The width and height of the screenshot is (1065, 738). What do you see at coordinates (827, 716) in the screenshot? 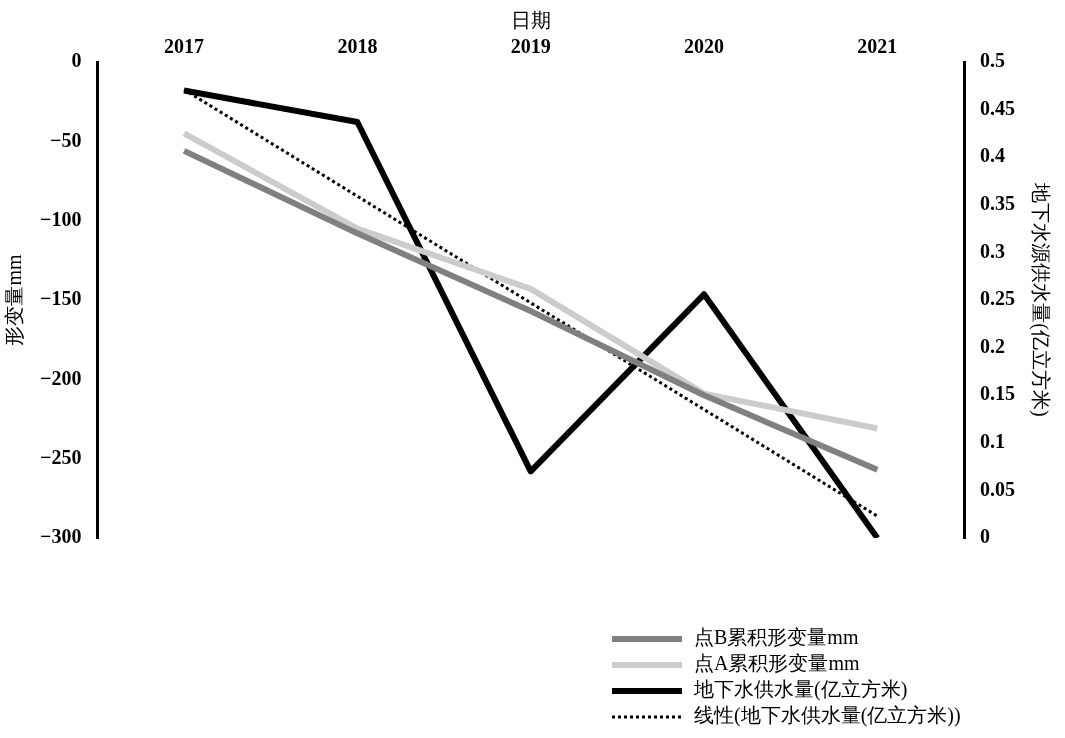
I see `legend-label: 线性(地下水供水量(亿立方米))` at bounding box center [827, 716].